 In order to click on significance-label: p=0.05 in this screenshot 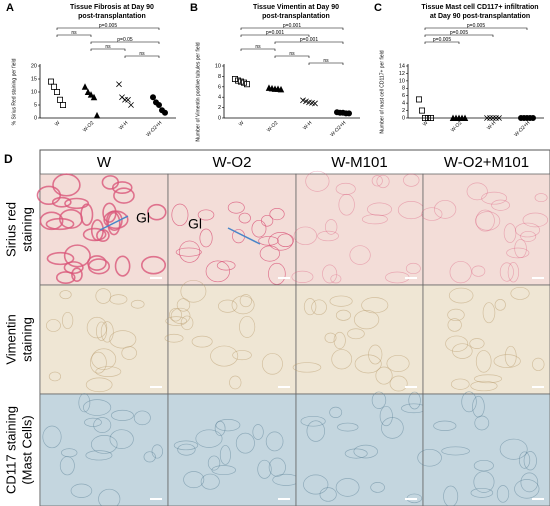, I will do `click(125, 40)`.